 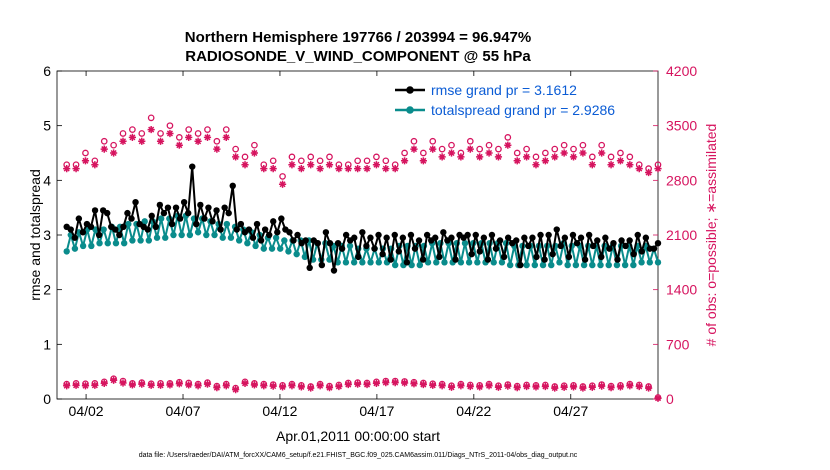 What do you see at coordinates (504, 90) in the screenshot?
I see `legend-rmse-label: rmse grand pr = 3.1612` at bounding box center [504, 90].